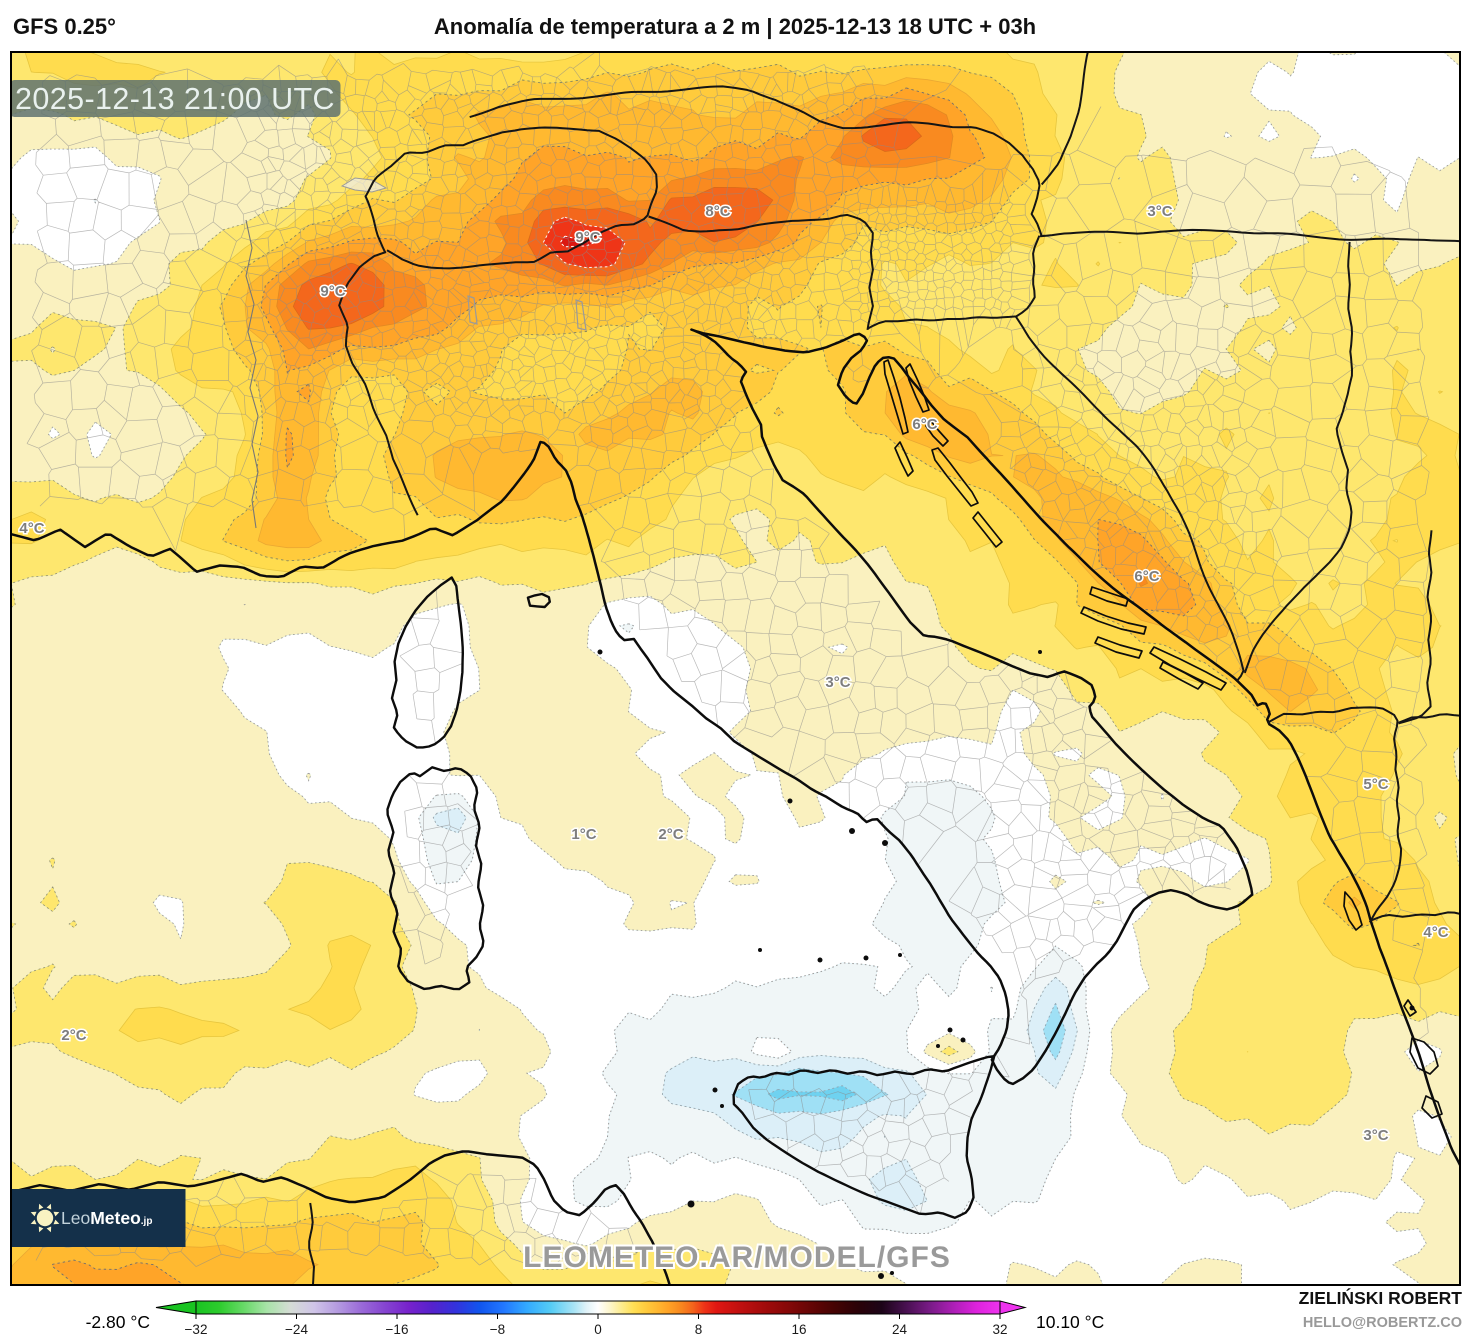 Image resolution: width=1470 pixels, height=1339 pixels. What do you see at coordinates (598, 1329) in the screenshot?
I see `svg-text: 0` at bounding box center [598, 1329].